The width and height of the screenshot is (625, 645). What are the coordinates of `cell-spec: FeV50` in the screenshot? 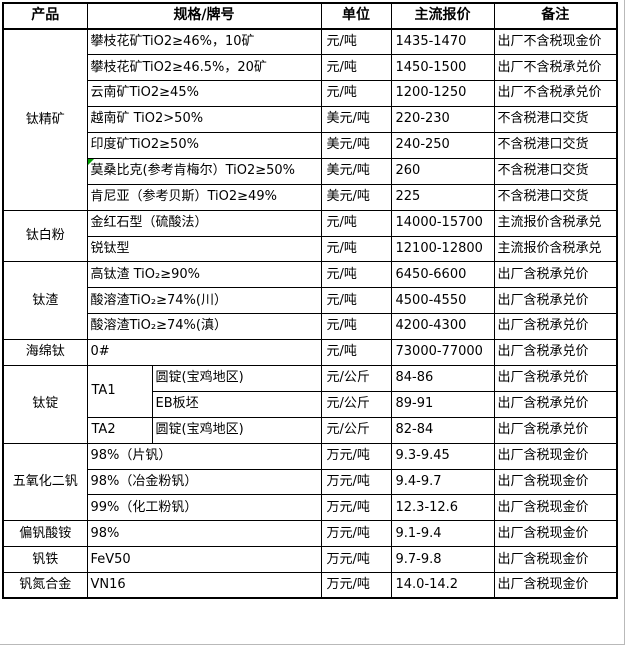 It's located at (204, 560).